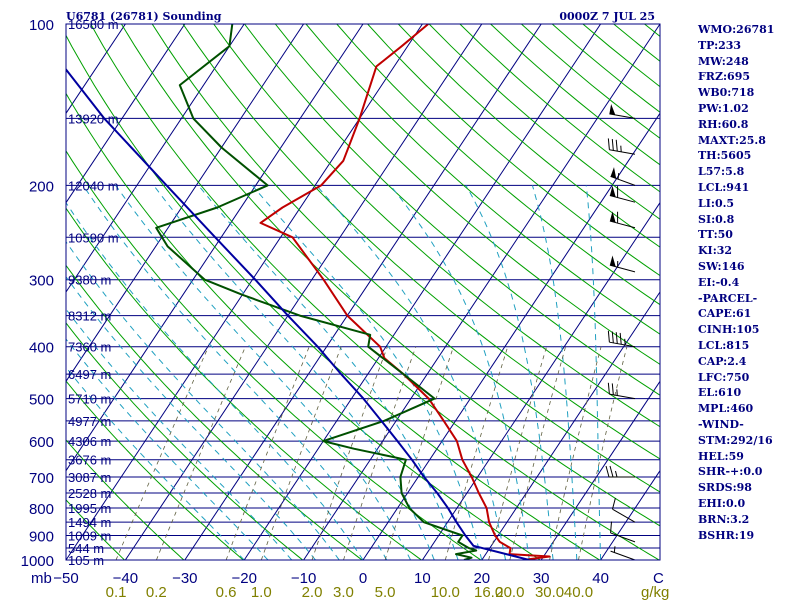 The height and width of the screenshot is (600, 800). Describe the element at coordinates (730, 472) in the screenshot. I see `sounding-index-line: SHR-+:0.0` at that location.